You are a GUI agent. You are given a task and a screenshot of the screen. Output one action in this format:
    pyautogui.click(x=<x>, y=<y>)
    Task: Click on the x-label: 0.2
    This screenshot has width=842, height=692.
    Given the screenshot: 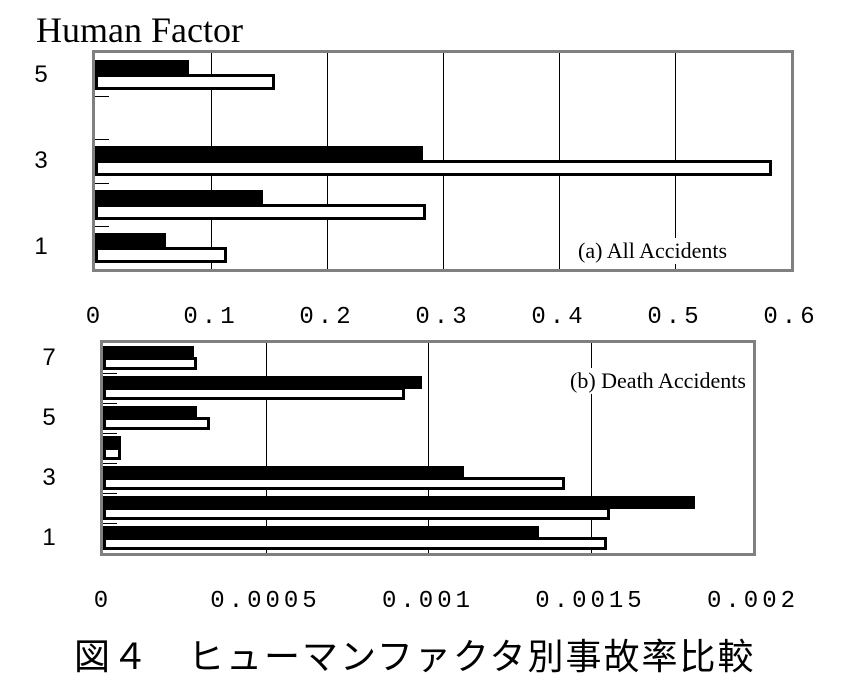 What is the action you would take?
    pyautogui.click(x=327, y=317)
    